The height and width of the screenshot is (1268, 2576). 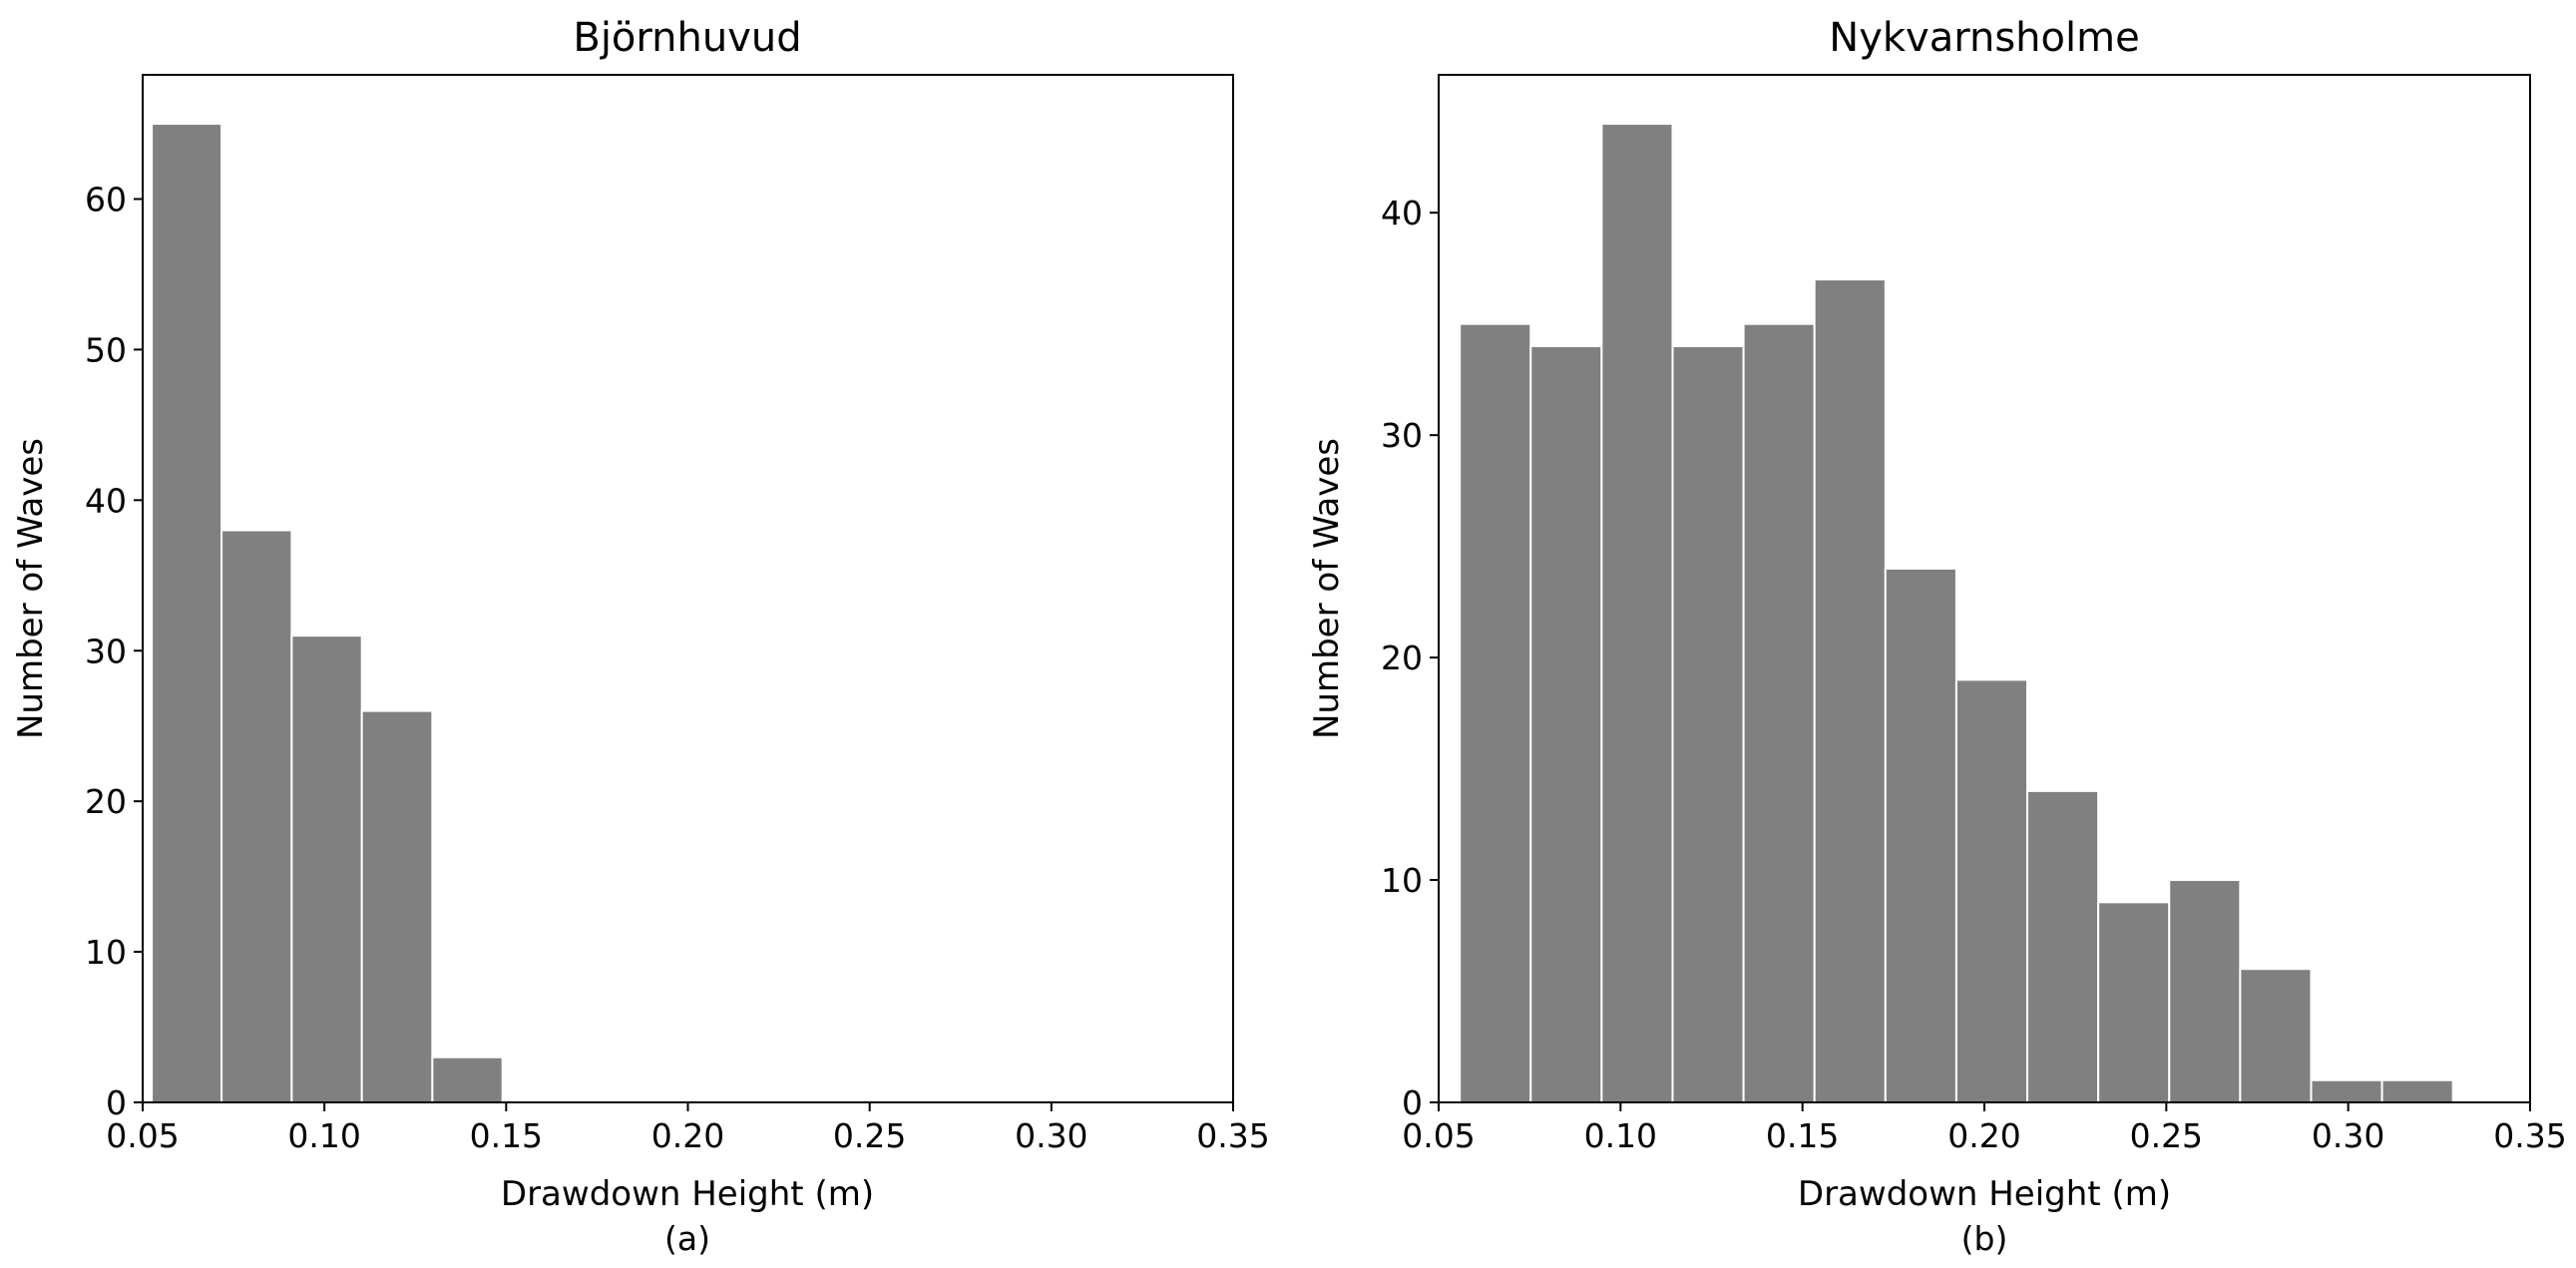 I want to click on bars-group, so click(x=327, y=613).